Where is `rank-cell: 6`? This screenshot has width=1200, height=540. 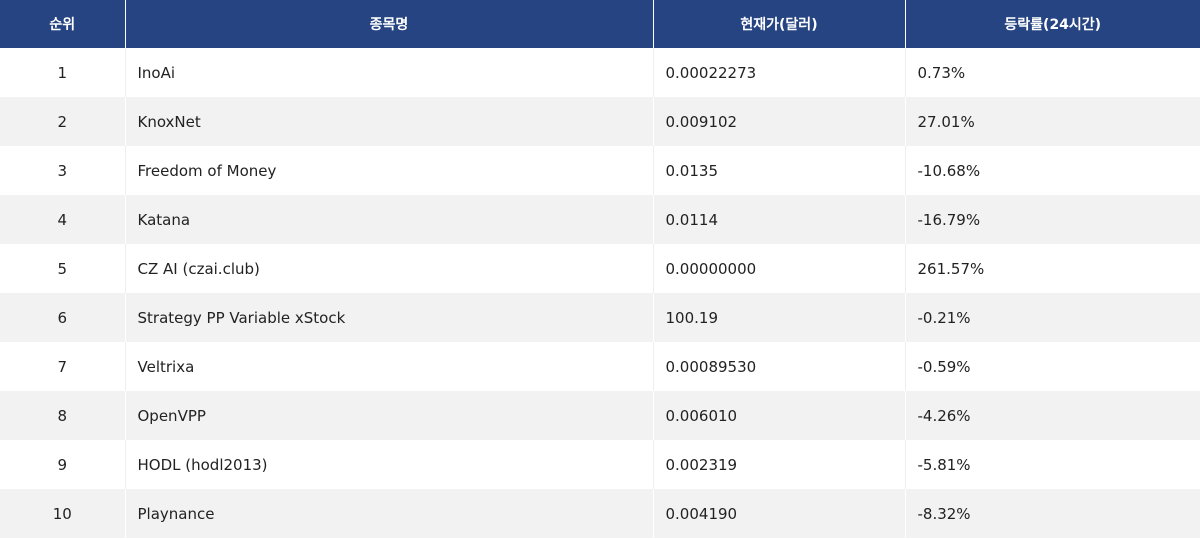
rank-cell: 6 is located at coordinates (62, 317).